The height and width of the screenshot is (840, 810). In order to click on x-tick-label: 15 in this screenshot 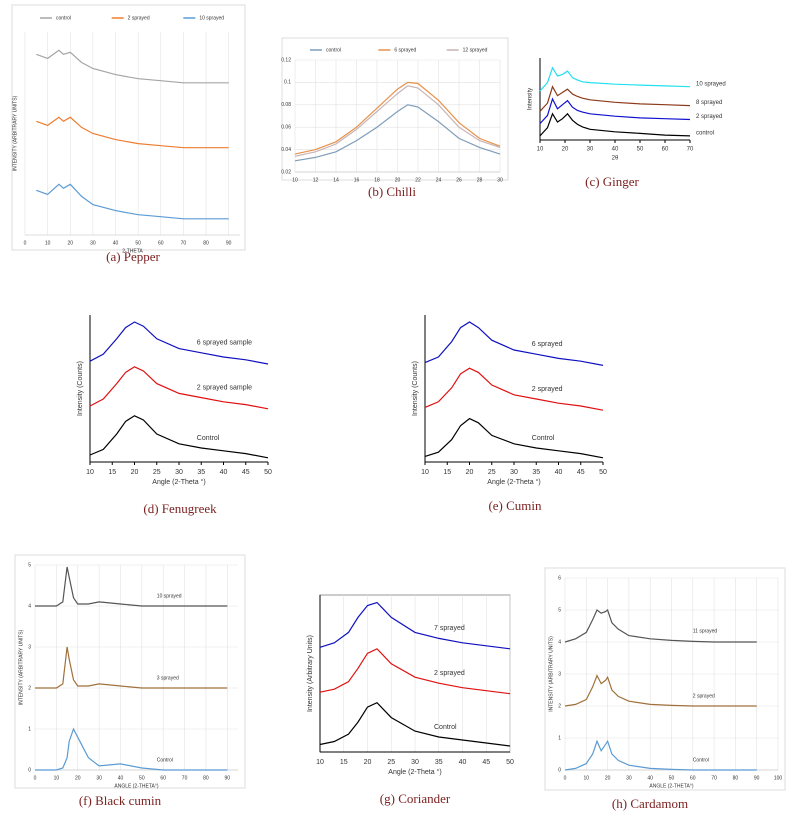, I will do `click(112, 472)`.